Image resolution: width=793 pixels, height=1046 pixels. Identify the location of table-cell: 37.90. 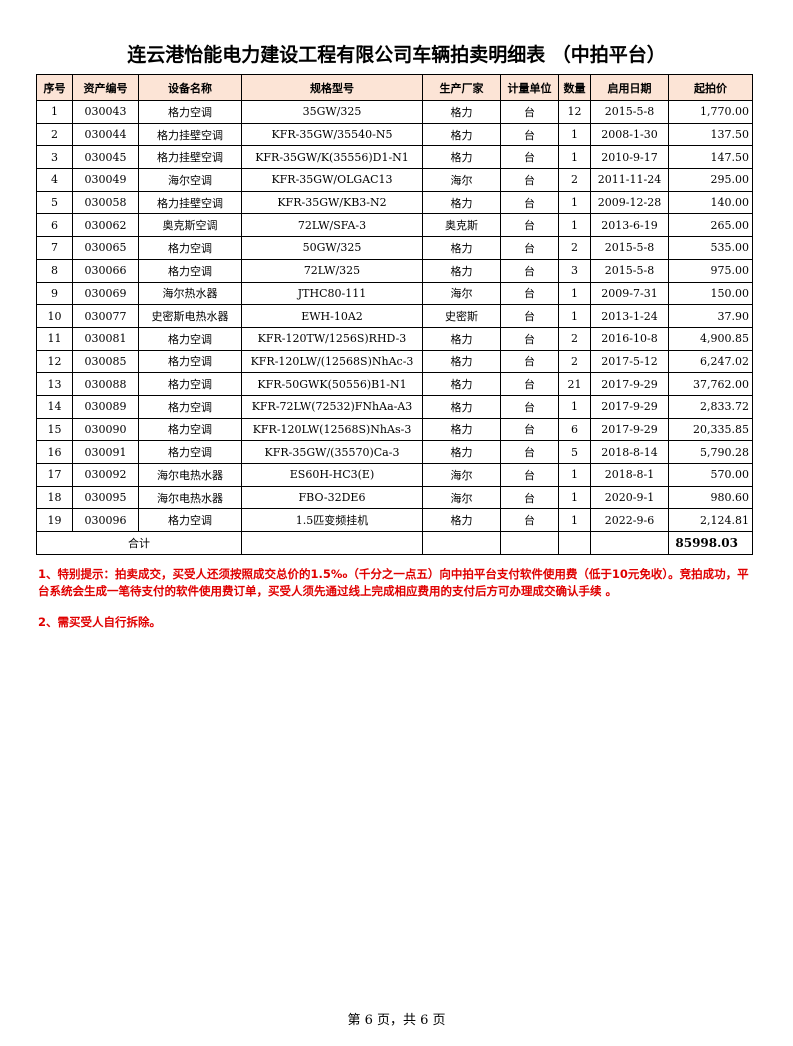
(710, 316).